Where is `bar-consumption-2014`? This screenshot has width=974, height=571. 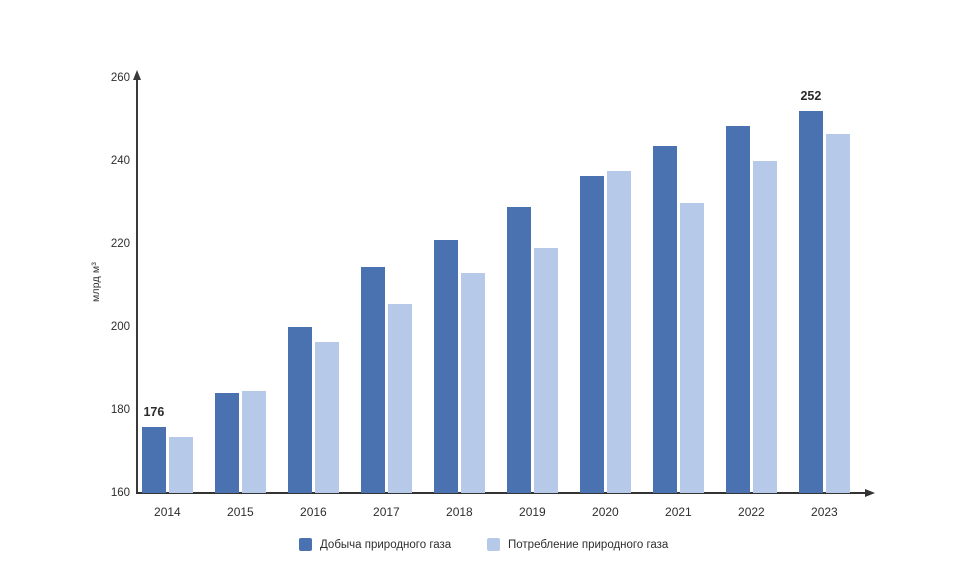
bar-consumption-2014 is located at coordinates (180, 464).